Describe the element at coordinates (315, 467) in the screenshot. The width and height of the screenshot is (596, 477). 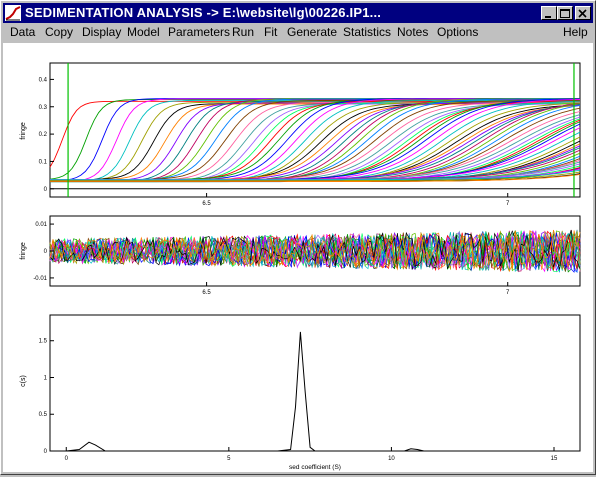
I see `x-axis-label-bottom: sed coefficient (S)` at that location.